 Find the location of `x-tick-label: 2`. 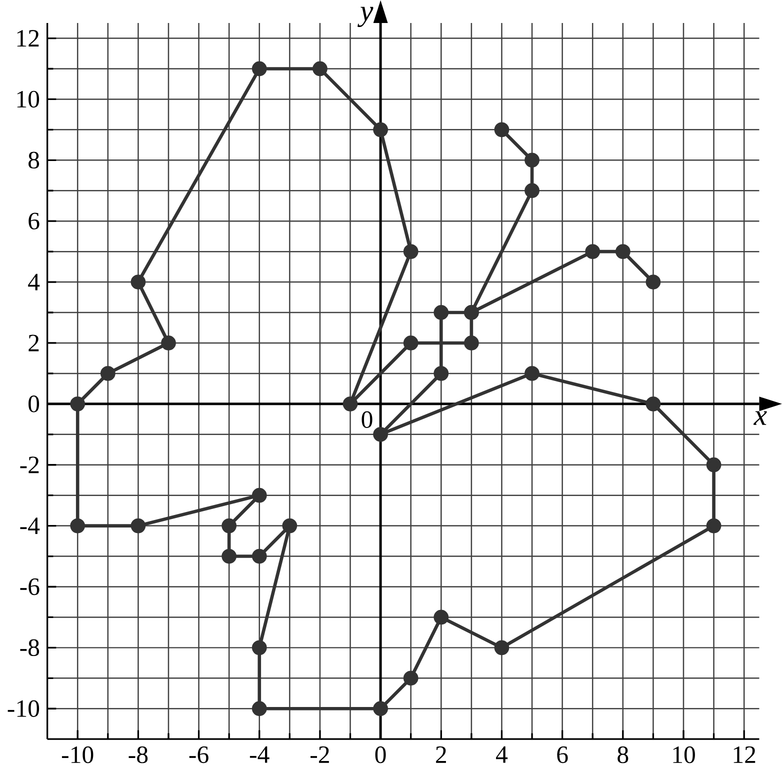

x-tick-label: 2 is located at coordinates (441, 754).